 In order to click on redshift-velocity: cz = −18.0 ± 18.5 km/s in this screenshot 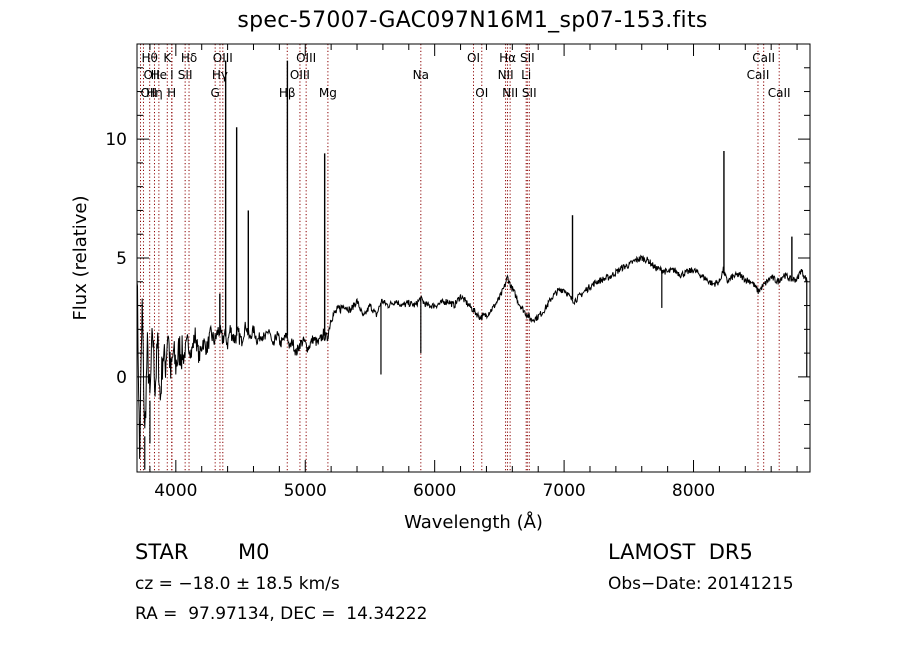, I will do `click(237, 584)`.